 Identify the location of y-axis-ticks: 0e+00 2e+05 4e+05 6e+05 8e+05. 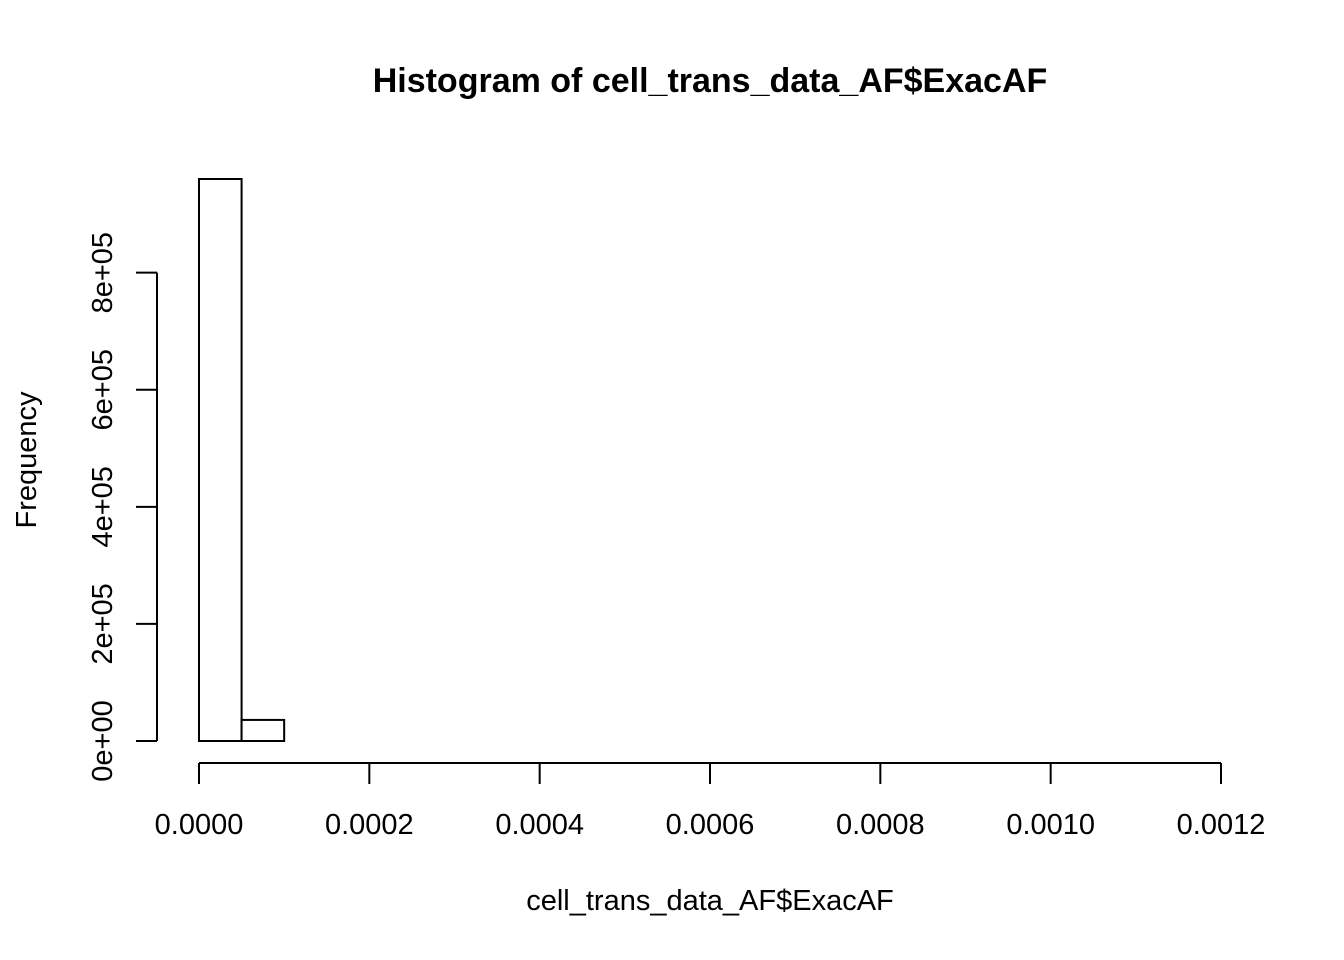
(122, 507).